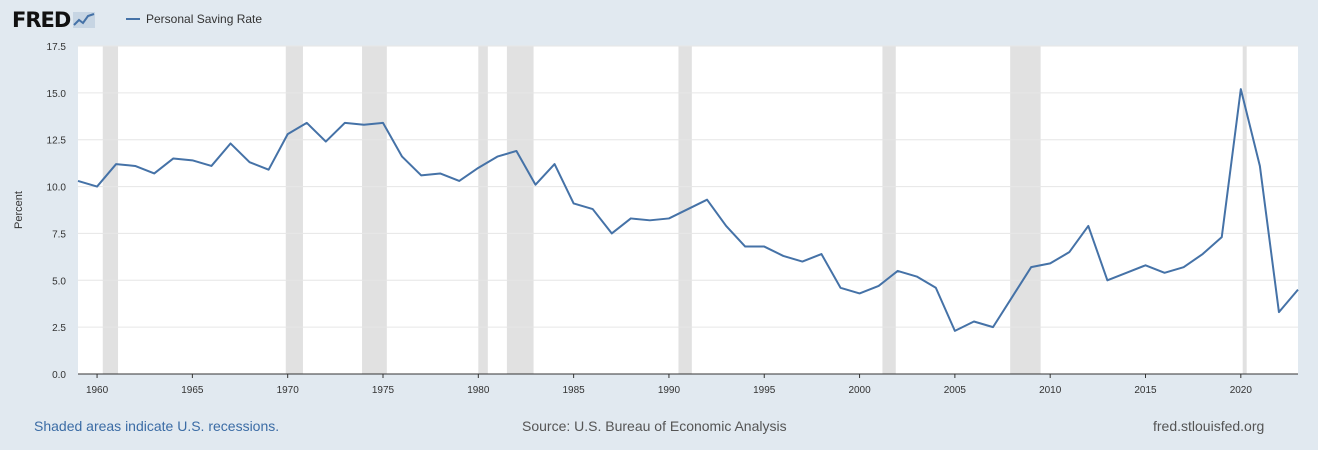 This screenshot has width=1318, height=450. Describe the element at coordinates (574, 203) in the screenshot. I see `data-point-1985` at that location.